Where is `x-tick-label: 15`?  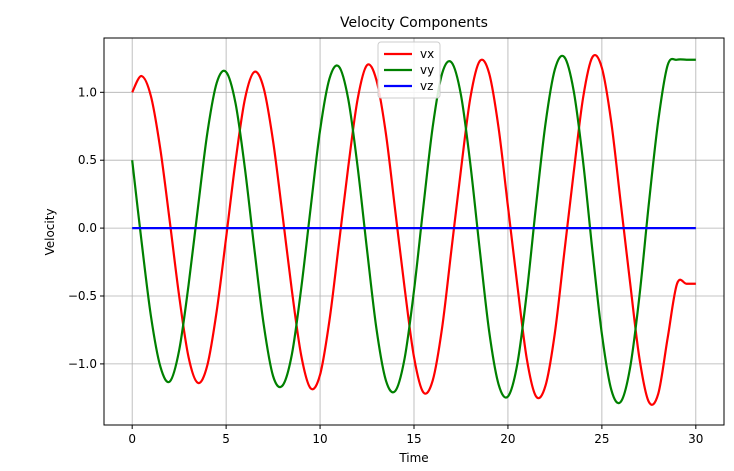
x-tick-label: 15 is located at coordinates (413, 439).